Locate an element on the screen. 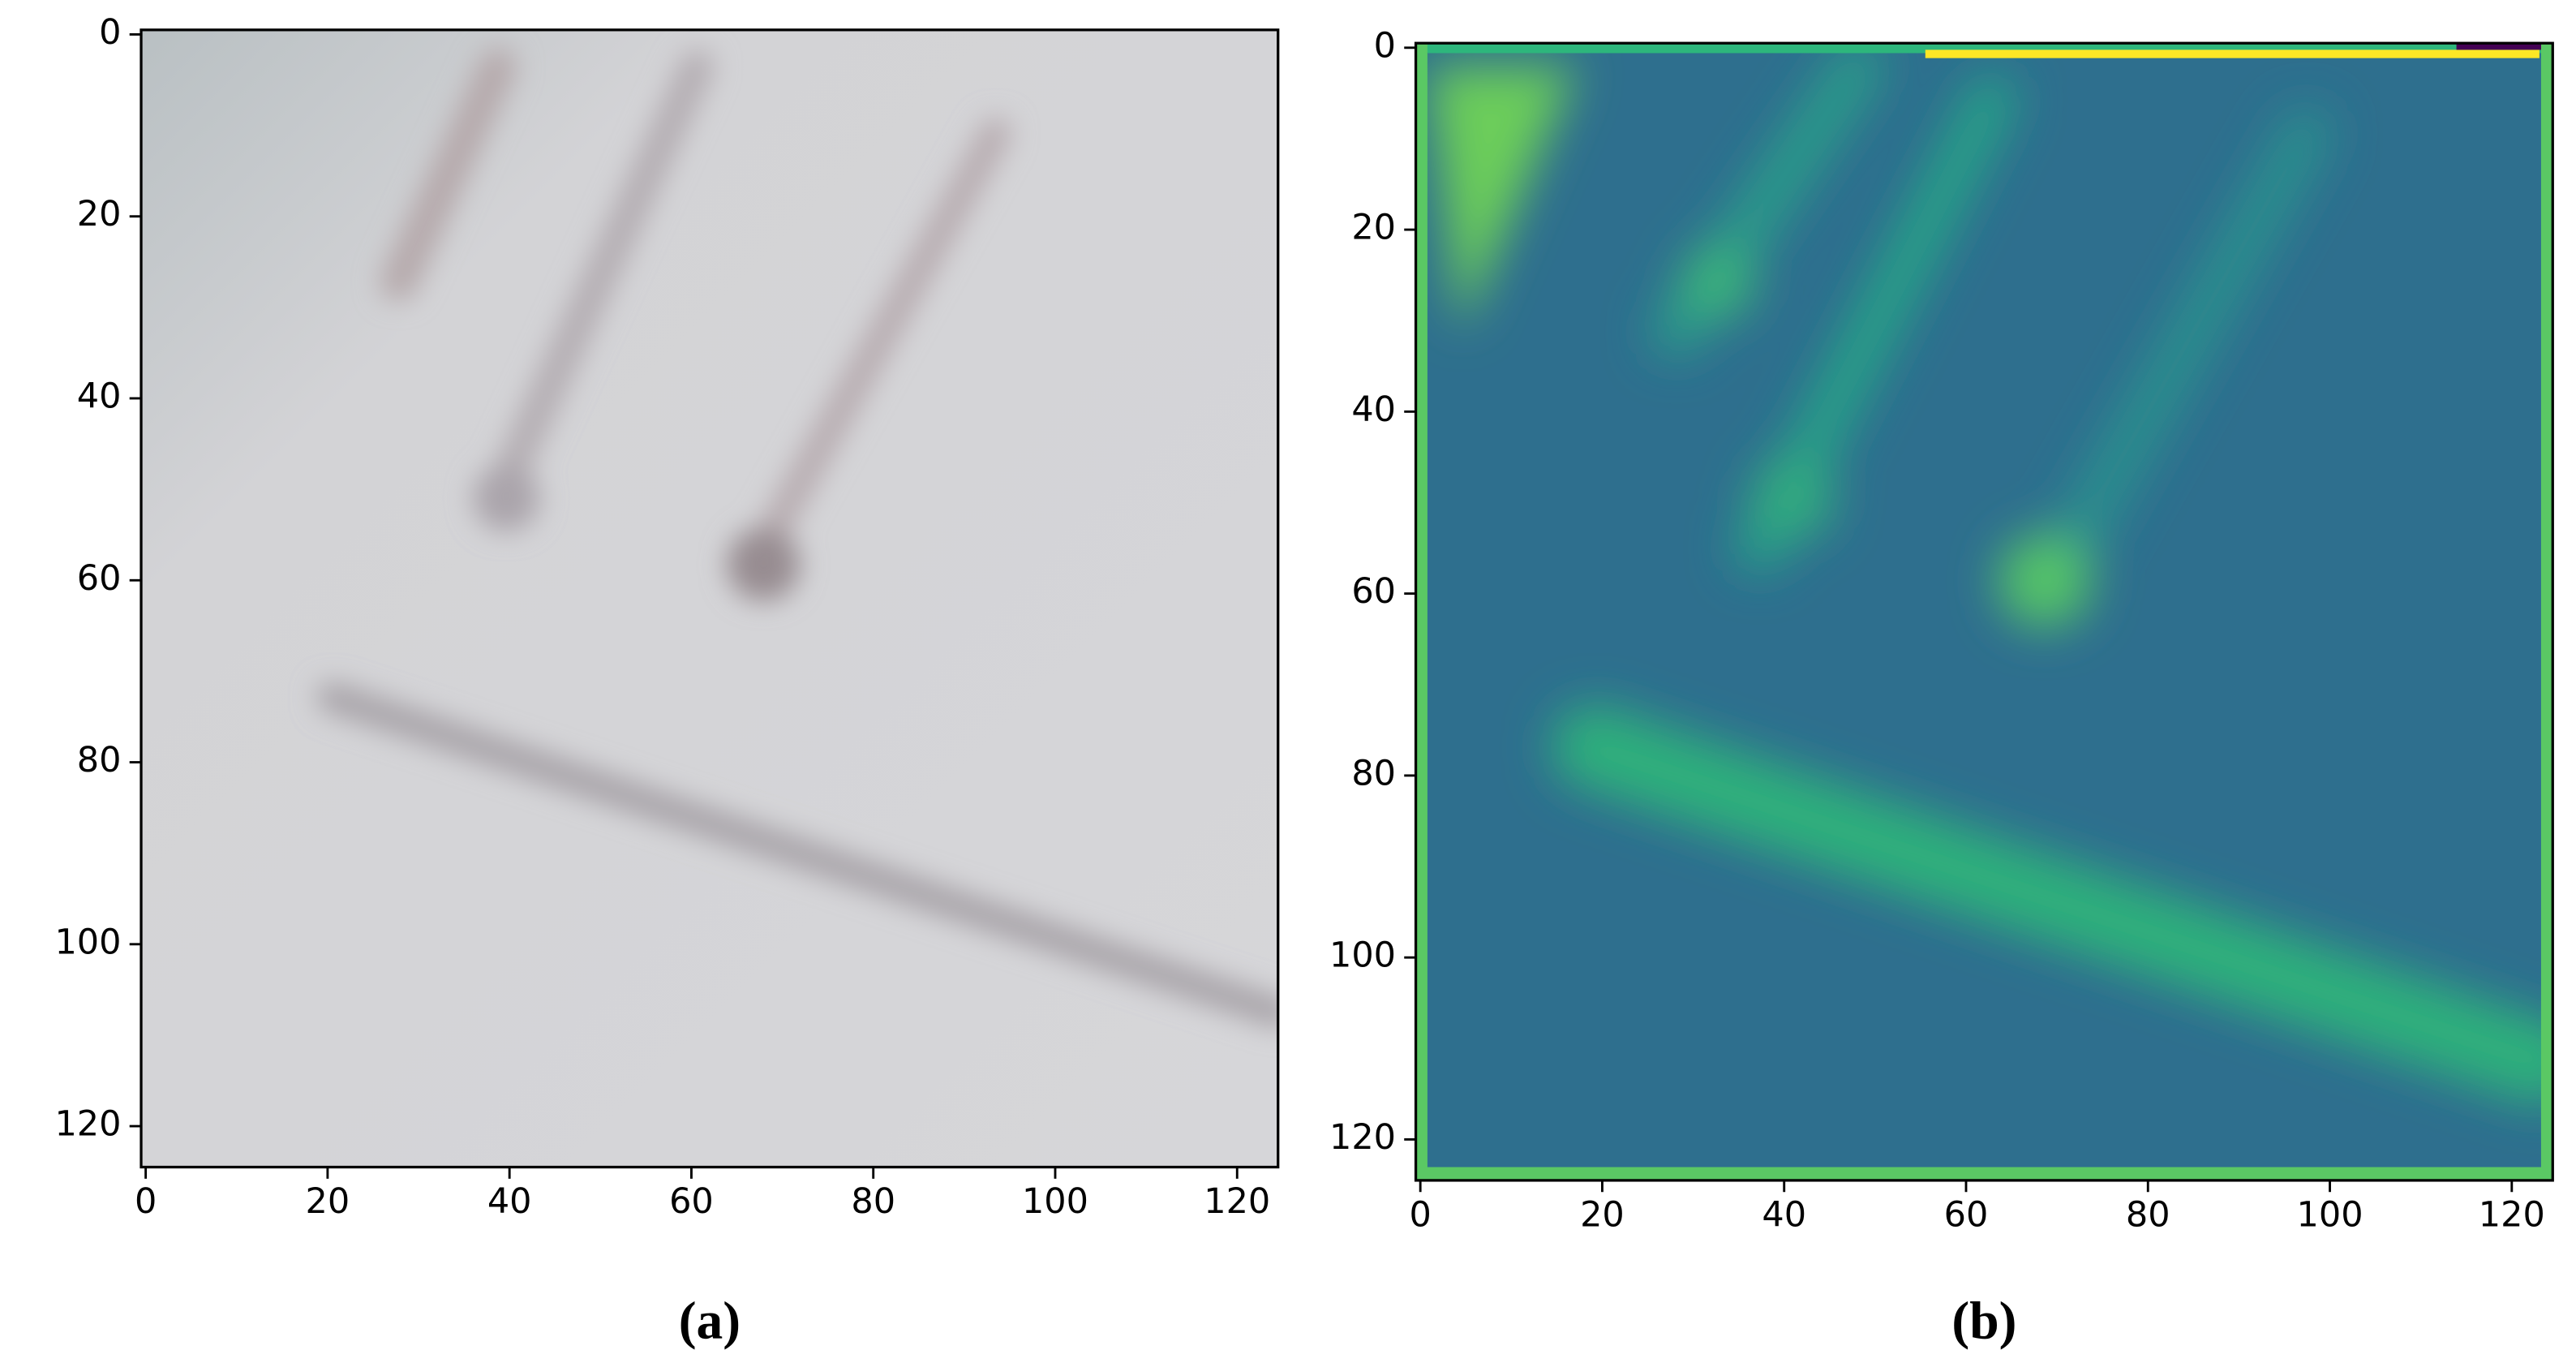  caption: (b) is located at coordinates (1983, 1321).